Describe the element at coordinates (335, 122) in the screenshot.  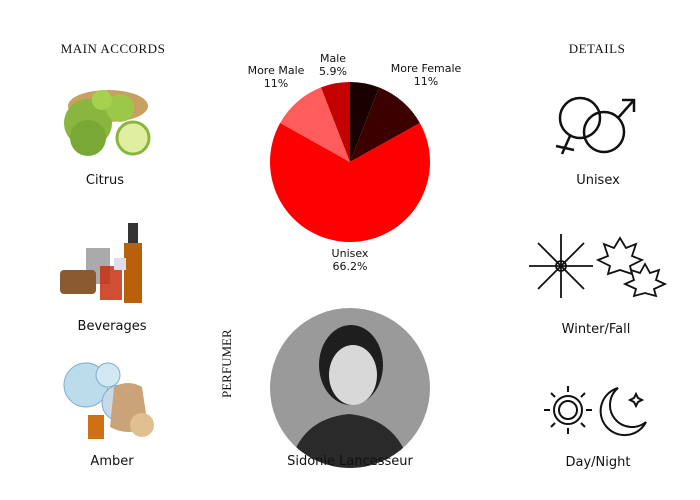
I see `pie-slice-male` at that location.